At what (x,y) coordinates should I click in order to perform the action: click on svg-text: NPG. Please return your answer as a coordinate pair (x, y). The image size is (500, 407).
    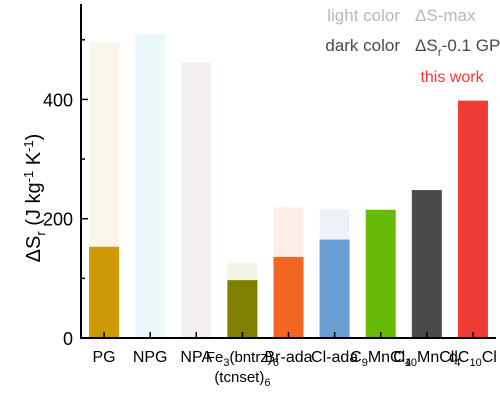
    Looking at the image, I should click on (150, 357).